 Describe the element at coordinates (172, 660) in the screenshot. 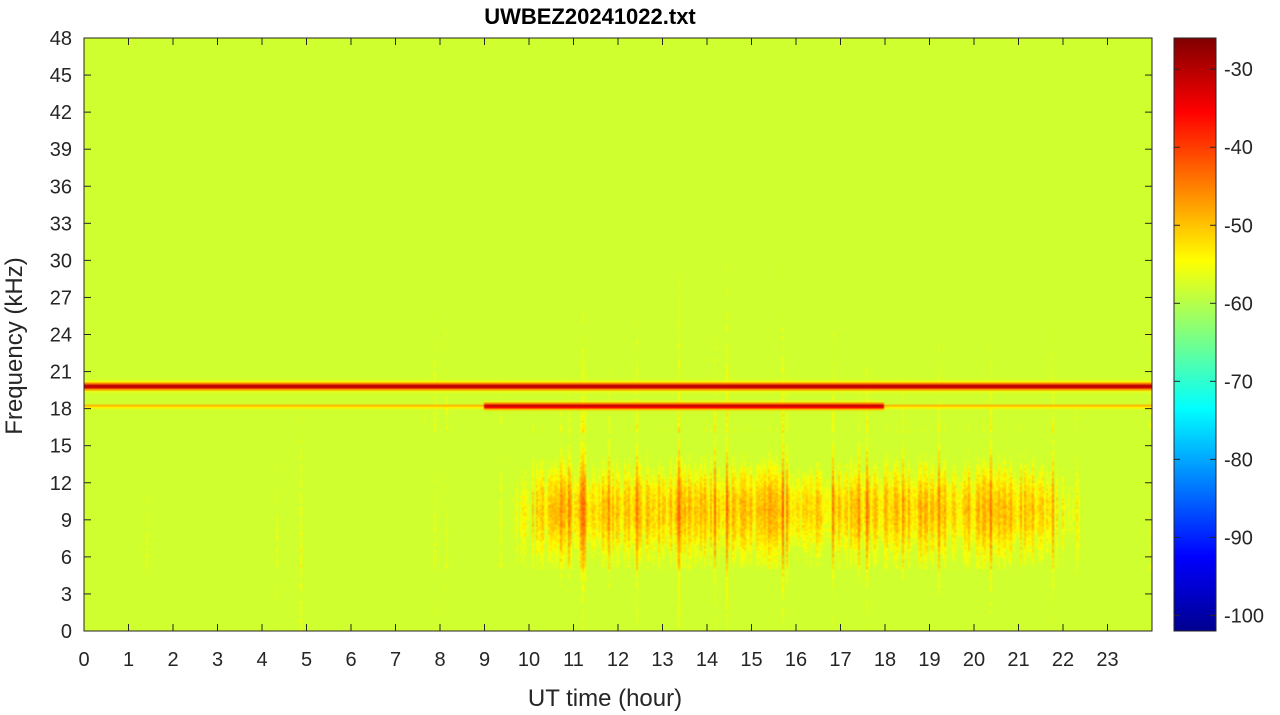

I see `x-tick-label: 2` at that location.